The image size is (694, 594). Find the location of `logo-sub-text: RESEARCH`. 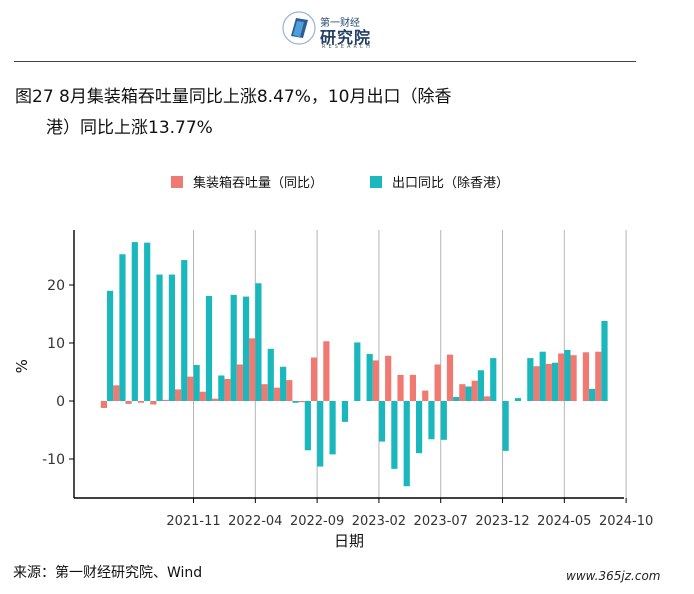

logo-sub-text: RESEARCH is located at coordinates (347, 47).